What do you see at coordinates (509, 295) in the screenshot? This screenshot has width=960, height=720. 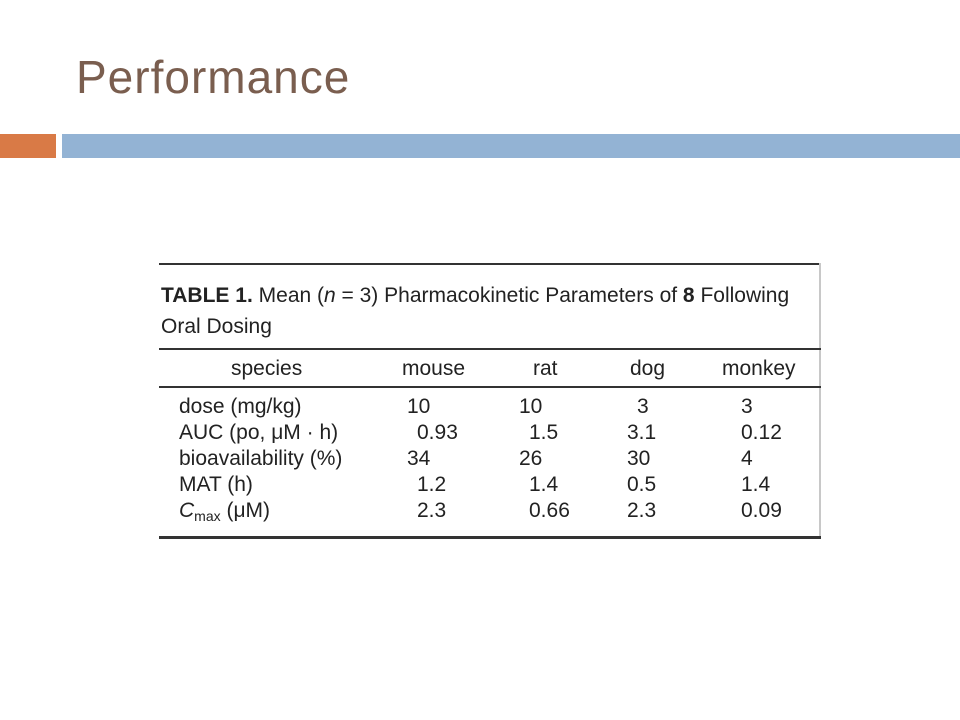 I see `caption-part-2: = 3) Pharmacokinetic Parameters of` at bounding box center [509, 295].